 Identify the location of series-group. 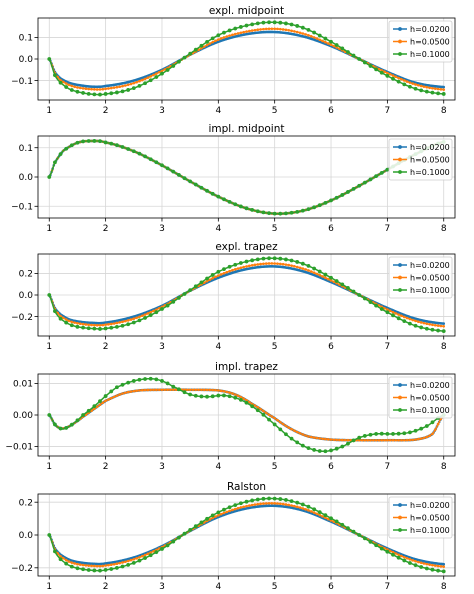
(246, 535).